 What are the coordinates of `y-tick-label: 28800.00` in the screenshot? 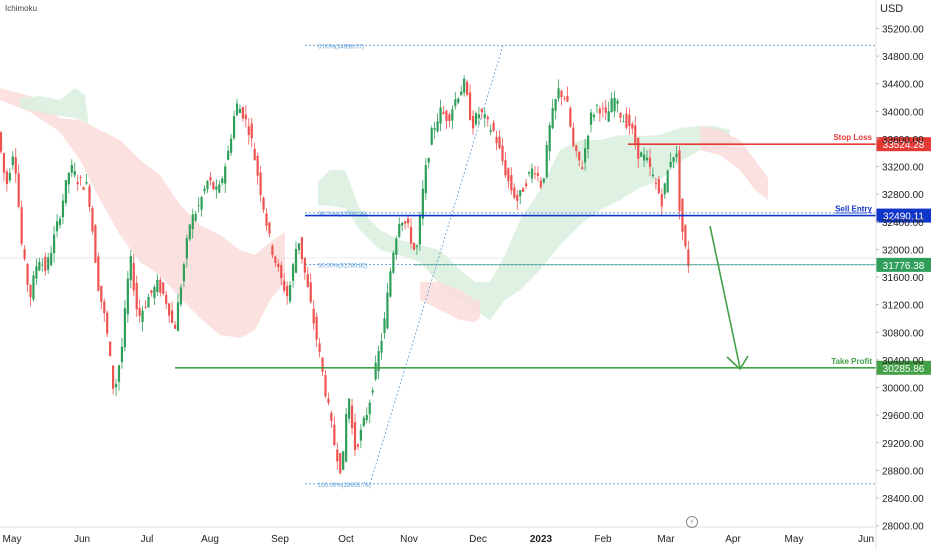 It's located at (903, 471).